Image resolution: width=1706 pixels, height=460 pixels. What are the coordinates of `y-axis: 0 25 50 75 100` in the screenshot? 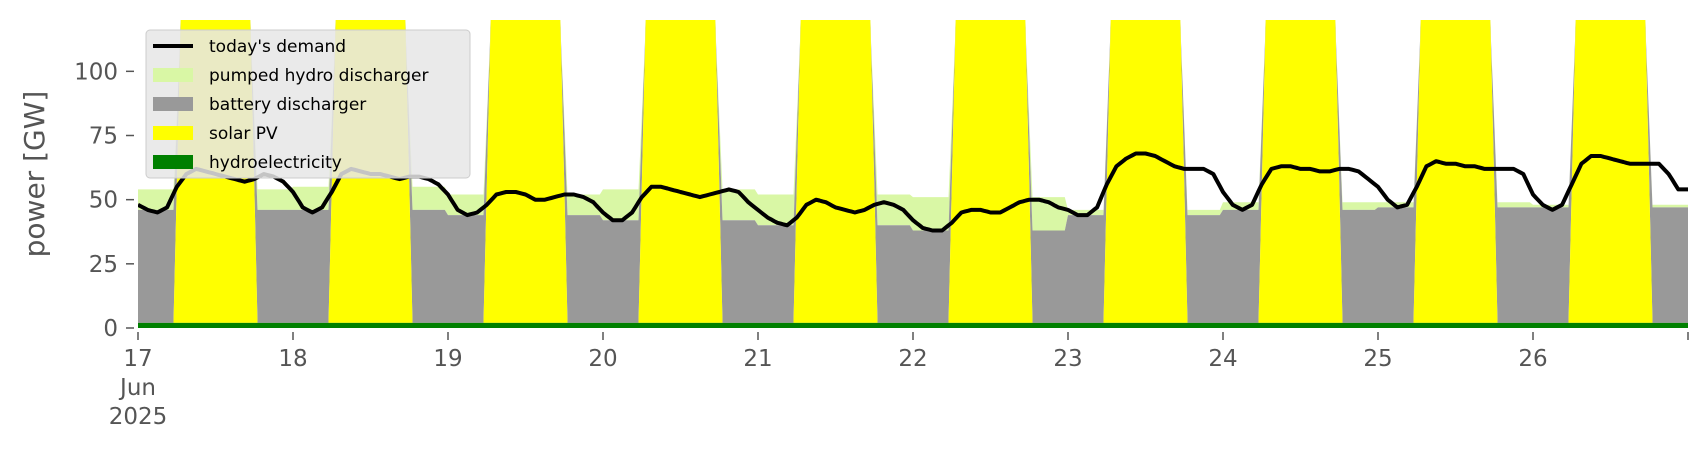 It's located at (104, 200).